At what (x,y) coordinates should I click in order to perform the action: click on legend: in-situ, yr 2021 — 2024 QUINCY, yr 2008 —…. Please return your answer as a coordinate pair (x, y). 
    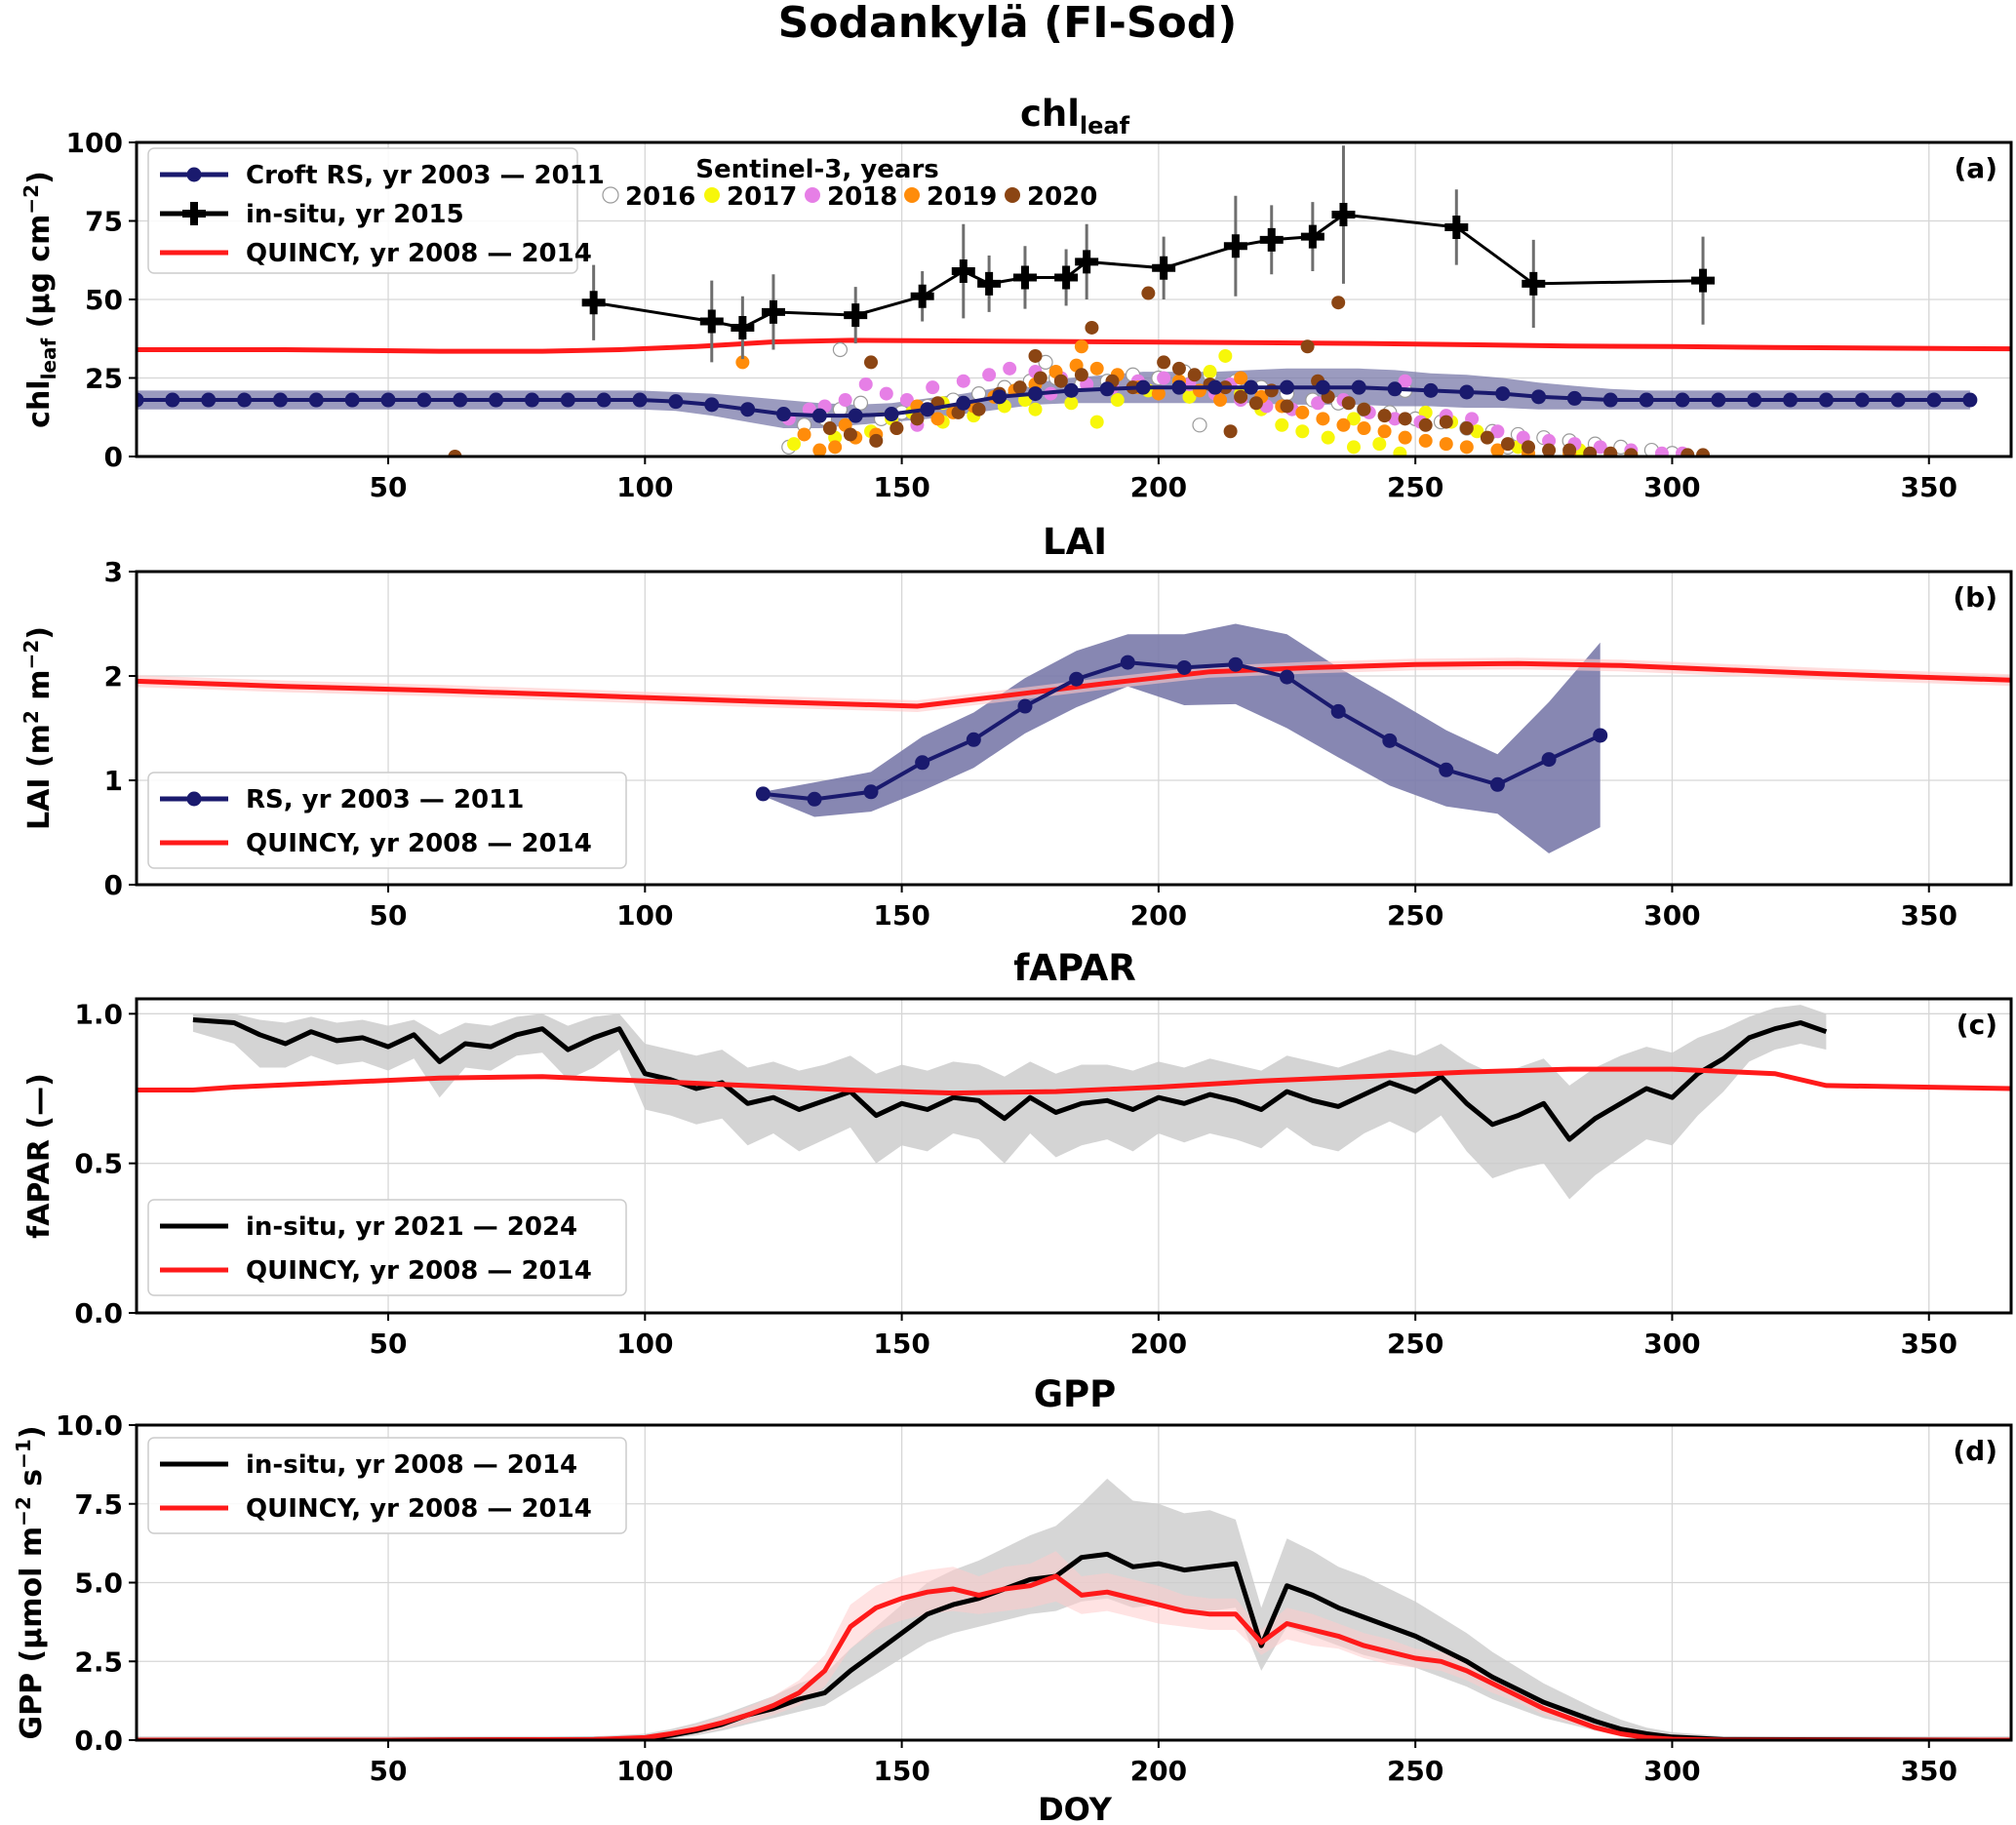
    Looking at the image, I should click on (387, 1247).